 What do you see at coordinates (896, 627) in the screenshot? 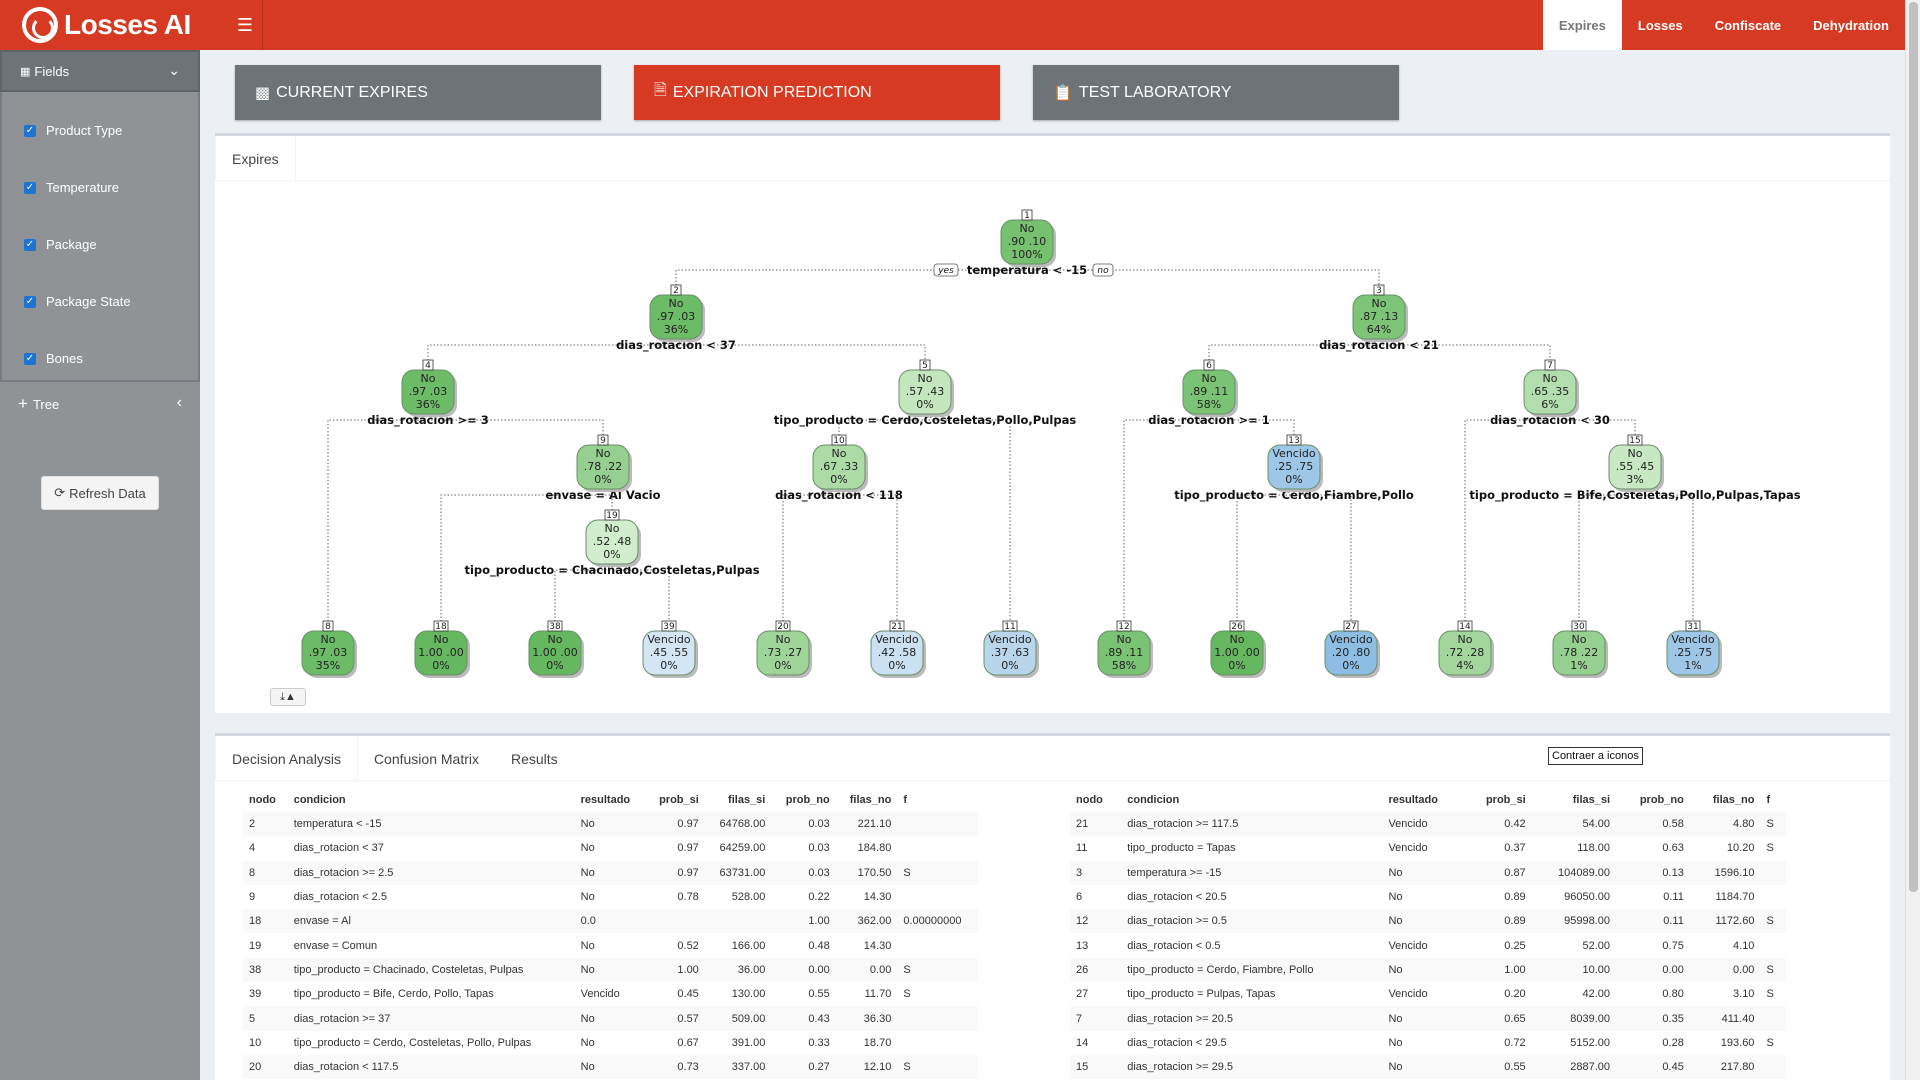
I see `node-id: 21` at bounding box center [896, 627].